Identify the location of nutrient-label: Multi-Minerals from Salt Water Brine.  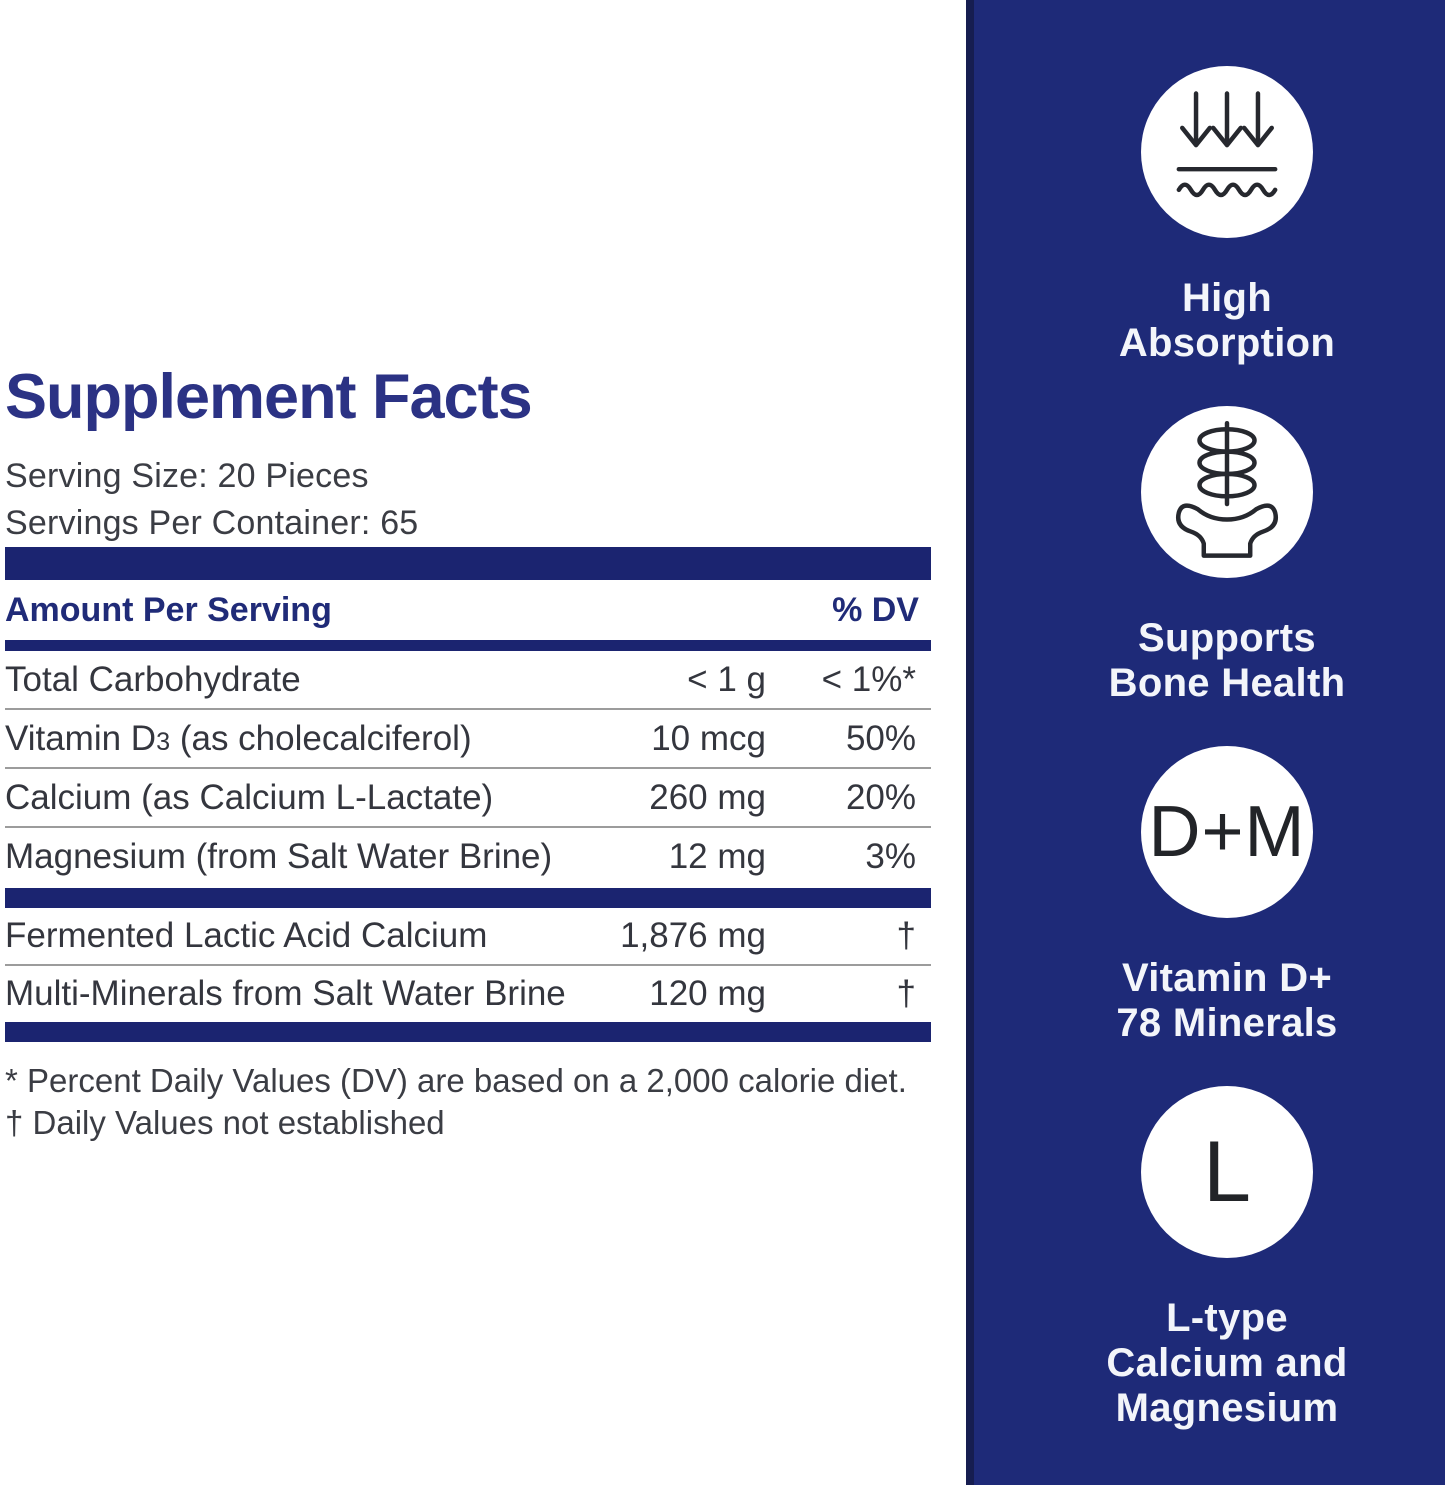
(285, 993).